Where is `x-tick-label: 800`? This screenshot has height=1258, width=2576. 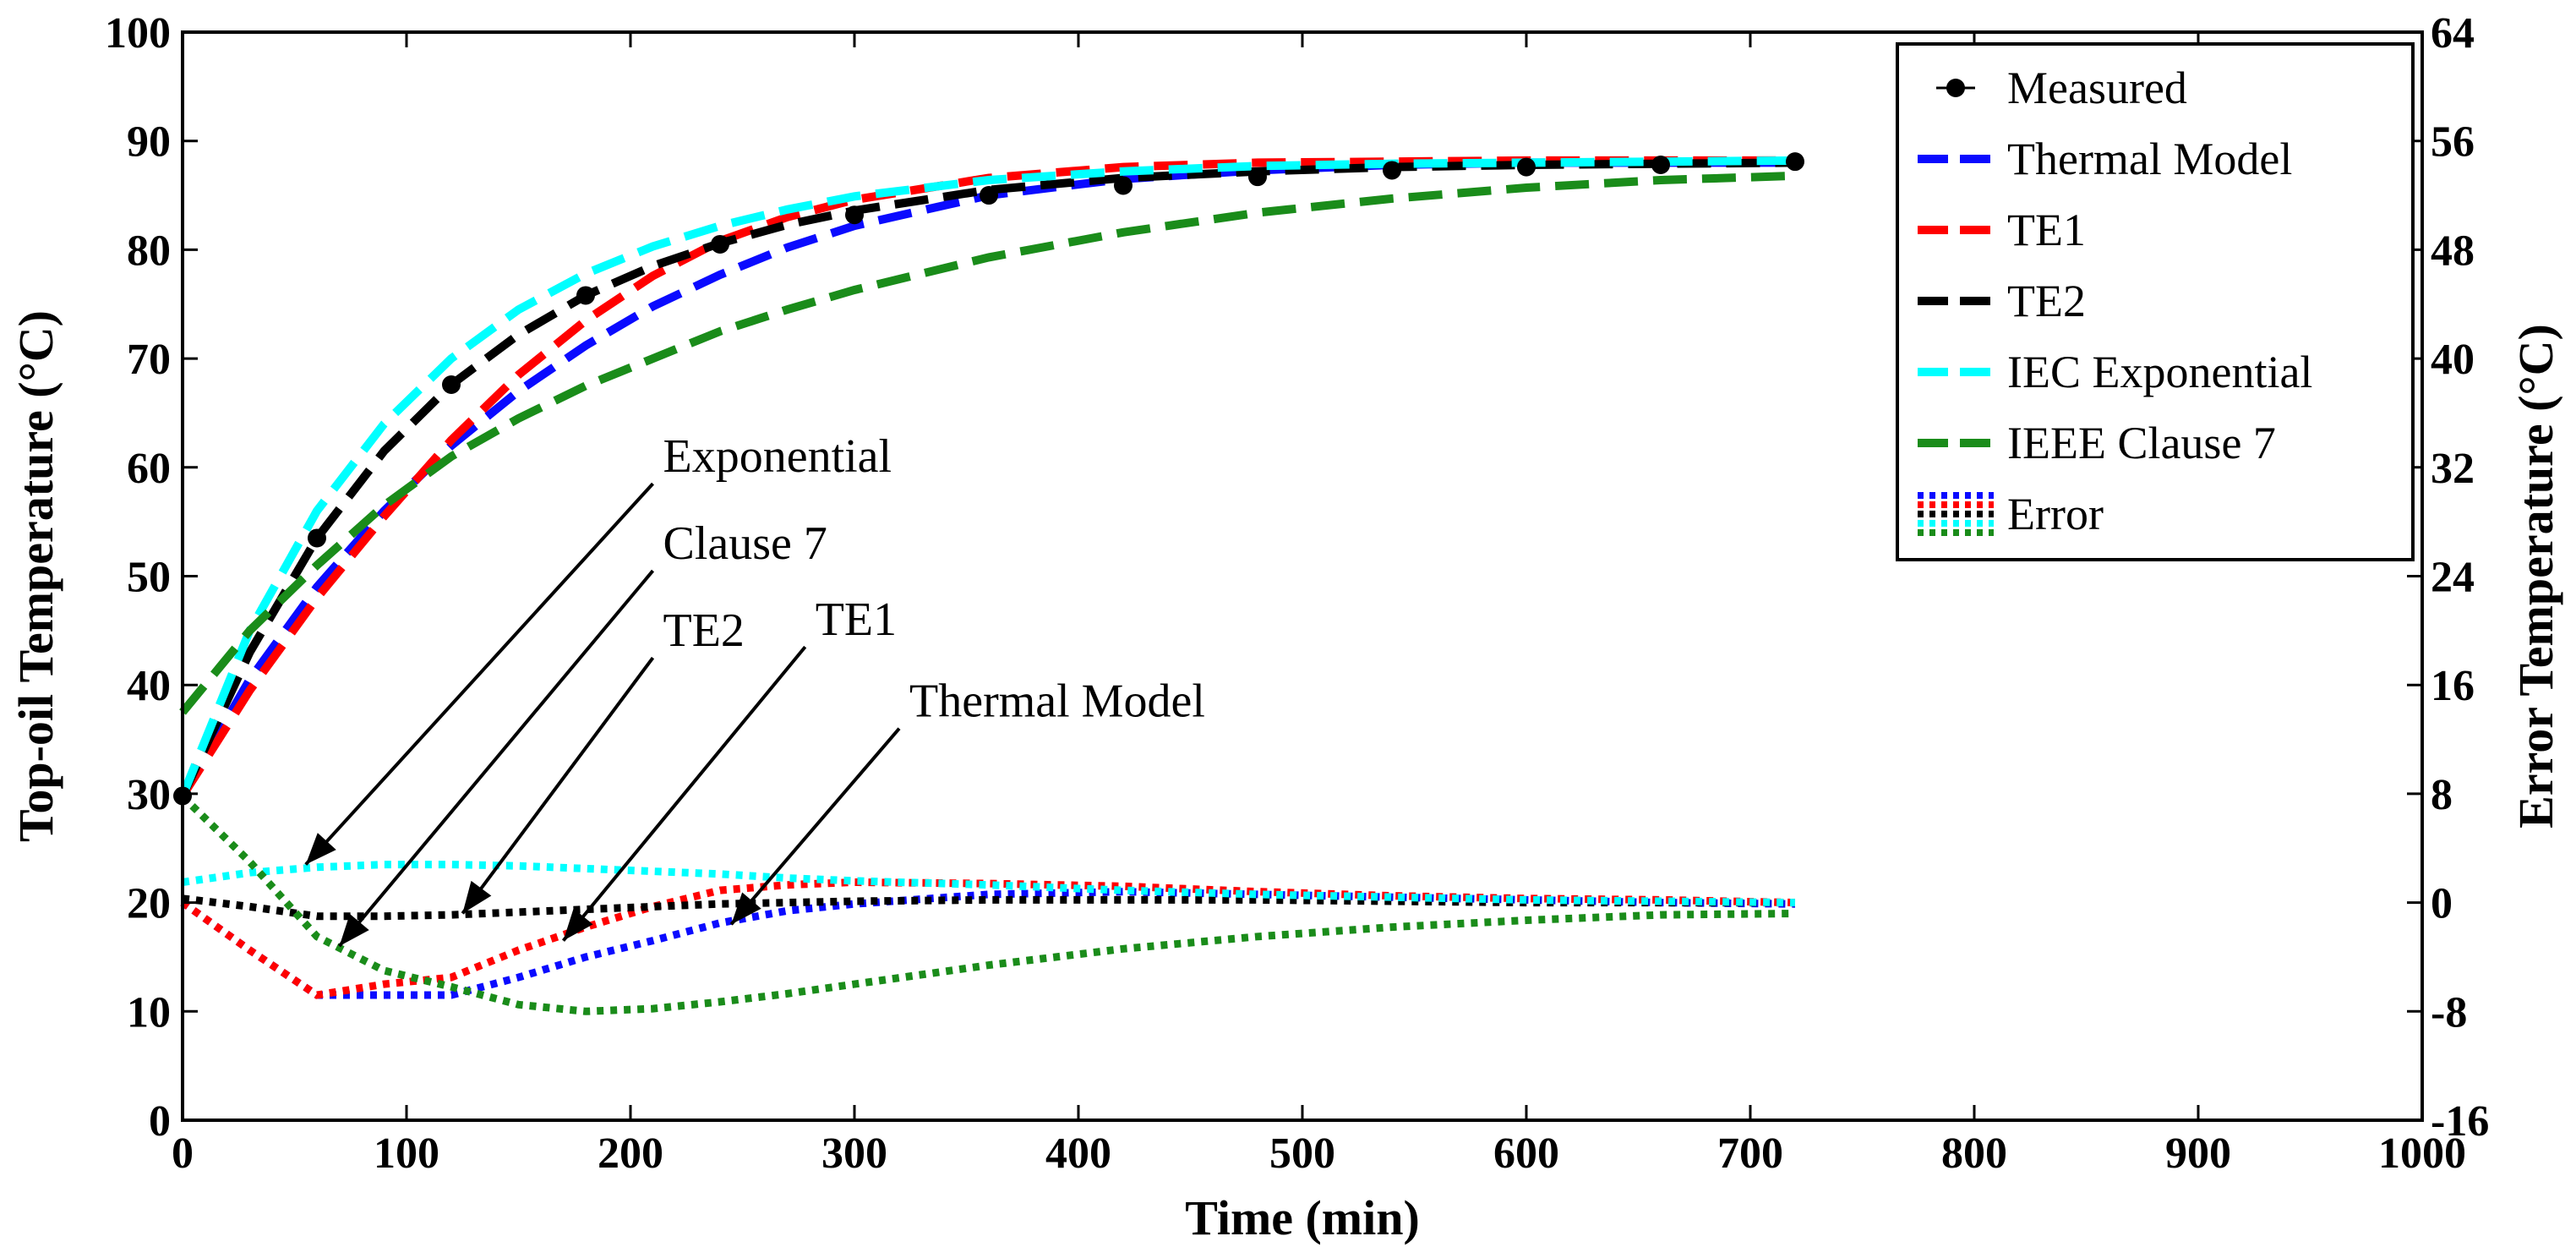 x-tick-label: 800 is located at coordinates (1974, 1154).